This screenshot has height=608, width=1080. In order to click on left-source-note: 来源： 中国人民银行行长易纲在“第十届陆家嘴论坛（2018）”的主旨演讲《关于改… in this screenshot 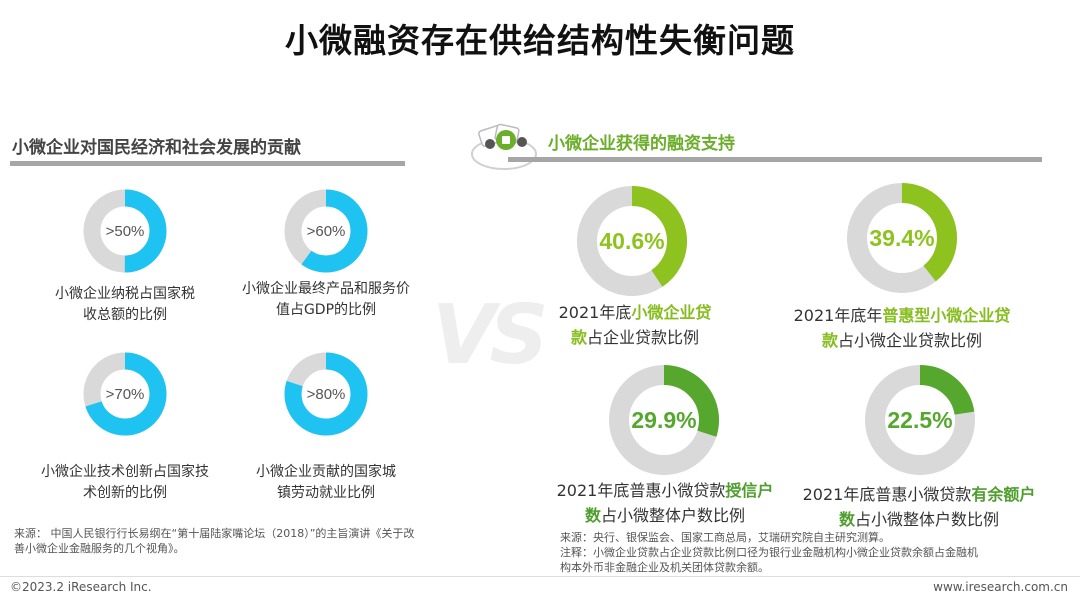, I will do `click(274, 541)`.